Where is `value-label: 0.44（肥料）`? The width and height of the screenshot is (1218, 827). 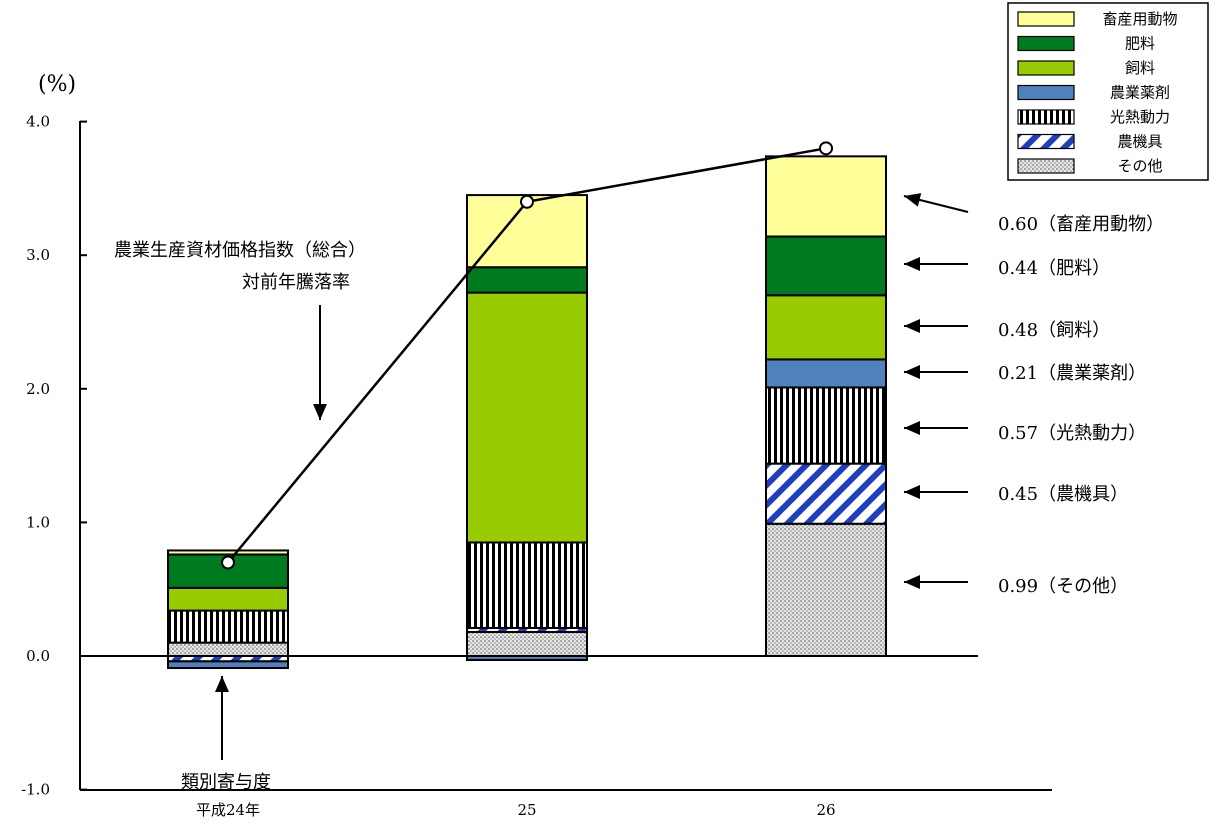
value-label: 0.44（肥料） is located at coordinates (1054, 268).